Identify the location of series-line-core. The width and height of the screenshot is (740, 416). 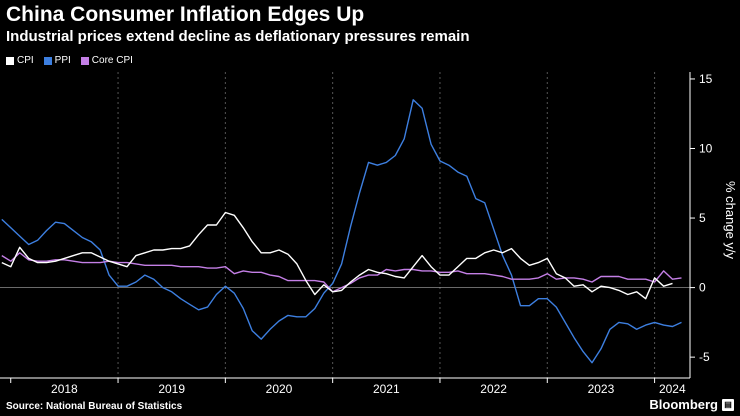
(341, 272).